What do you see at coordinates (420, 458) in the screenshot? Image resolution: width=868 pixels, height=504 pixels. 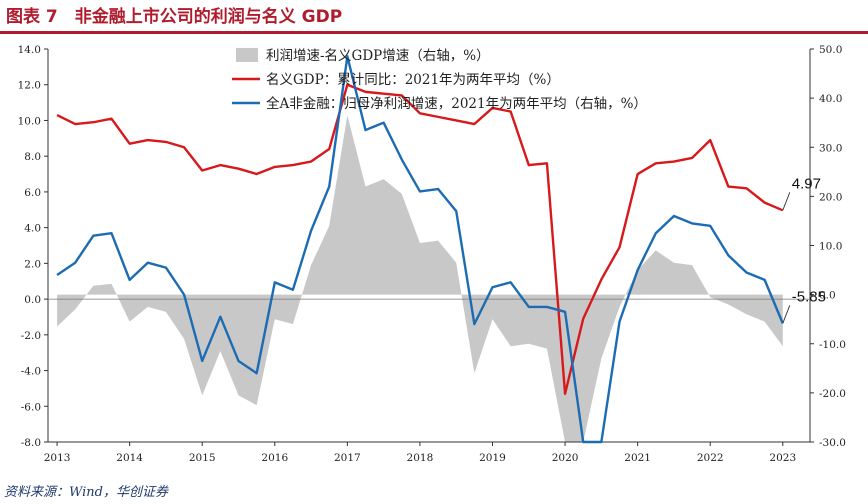 I see `x-tick-label: 2018` at bounding box center [420, 458].